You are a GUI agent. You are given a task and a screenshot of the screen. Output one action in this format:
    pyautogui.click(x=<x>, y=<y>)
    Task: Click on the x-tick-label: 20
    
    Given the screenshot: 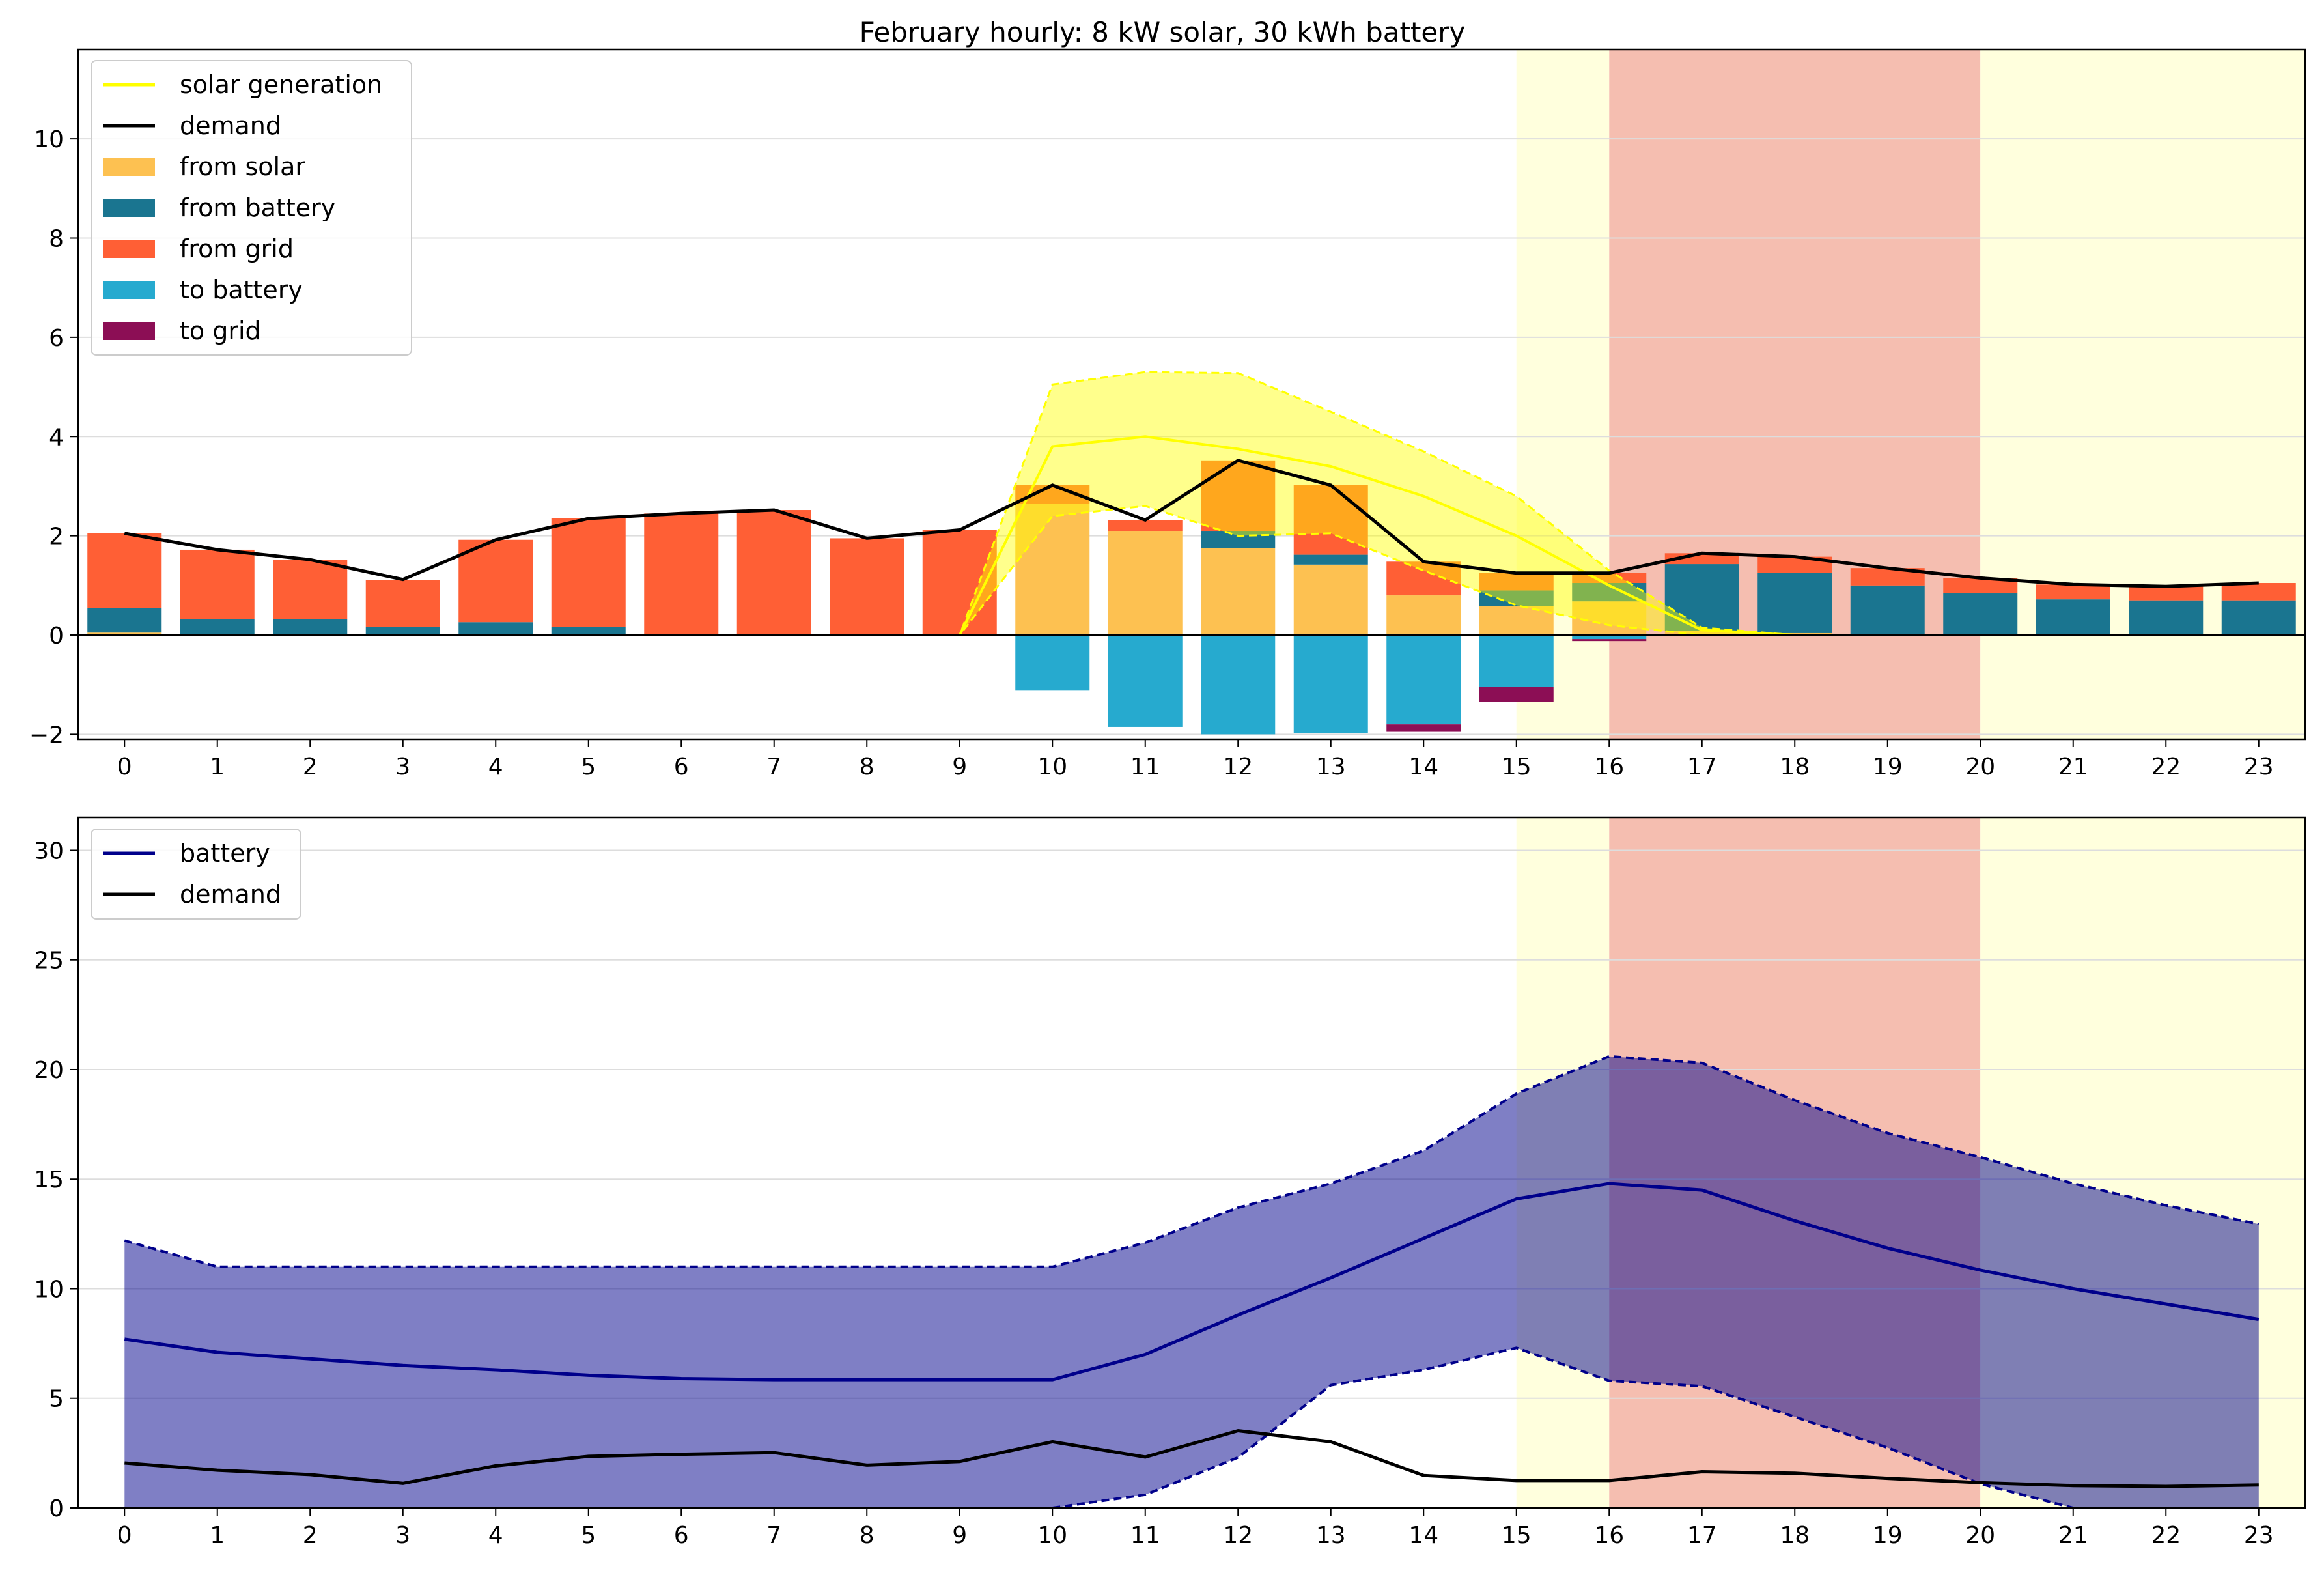 What is the action you would take?
    pyautogui.click(x=1980, y=767)
    